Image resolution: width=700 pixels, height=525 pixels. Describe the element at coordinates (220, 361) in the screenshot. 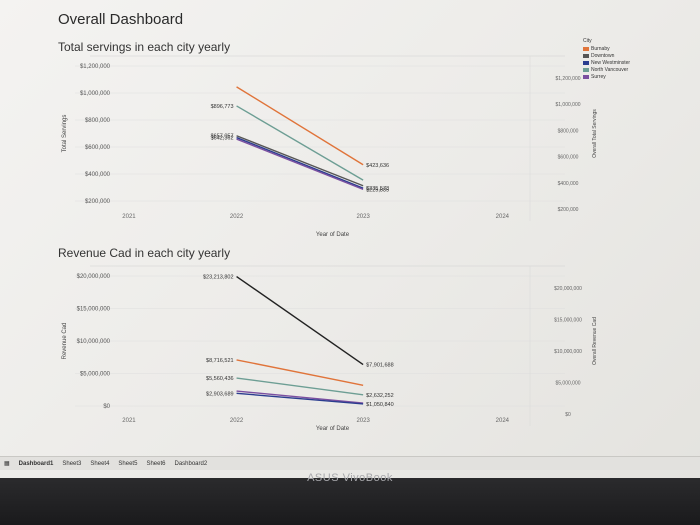

I see `data-label: $8,716,521` at that location.